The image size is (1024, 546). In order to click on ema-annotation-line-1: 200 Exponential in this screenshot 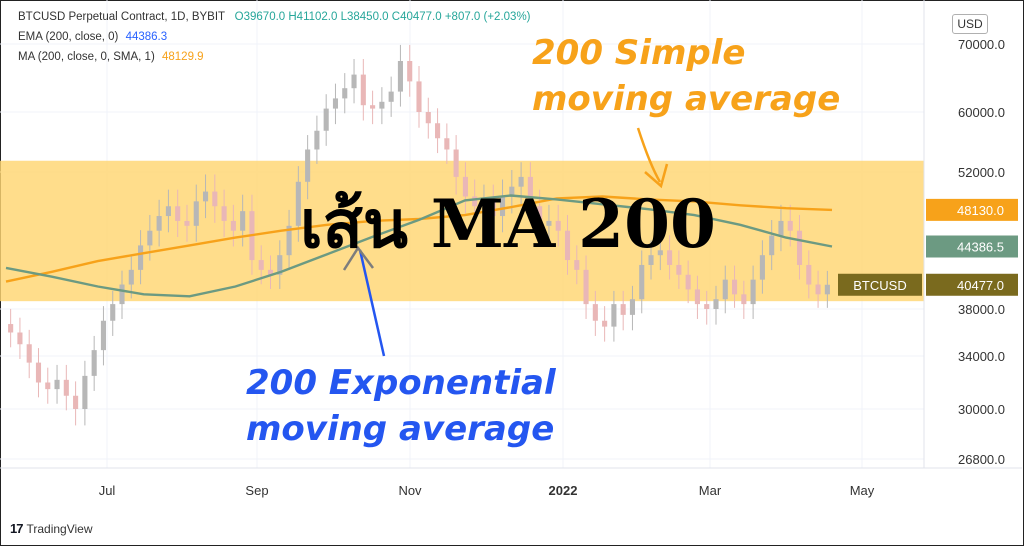, I will do `click(401, 383)`.